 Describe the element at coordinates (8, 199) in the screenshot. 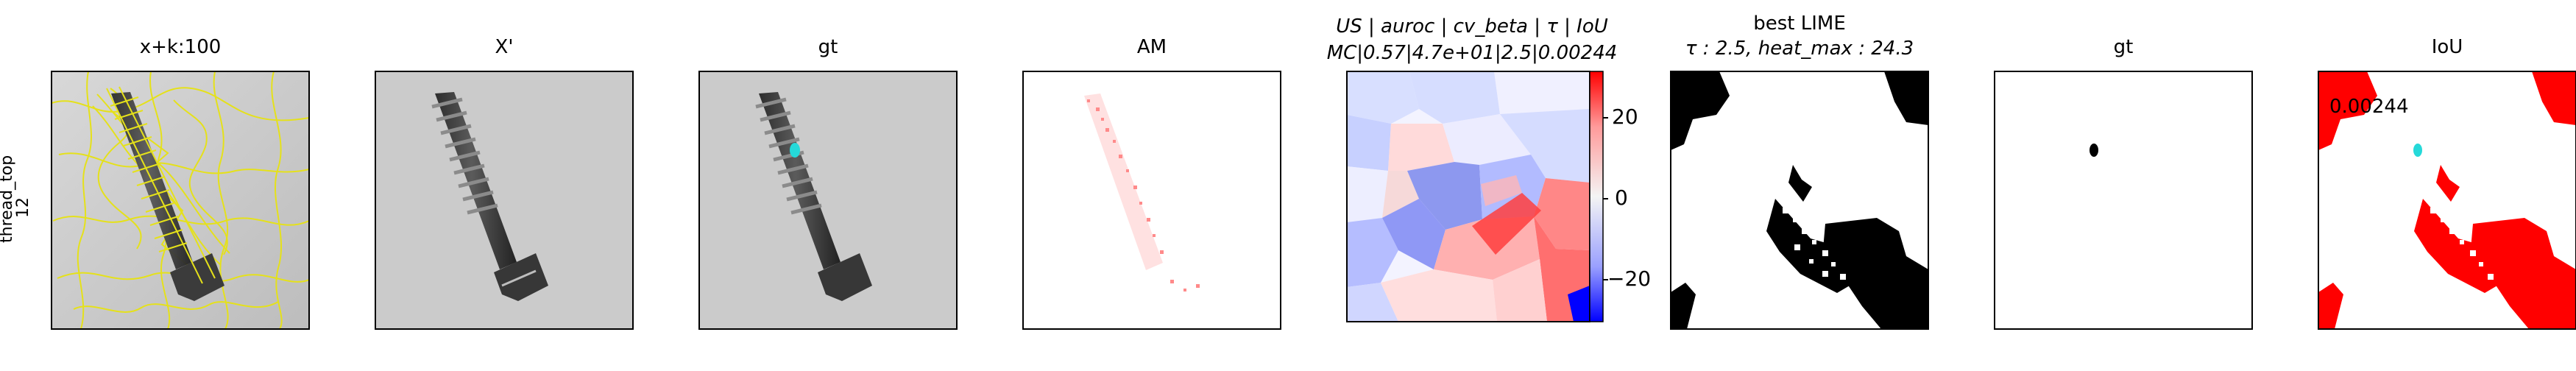

I see `row-label-line1: thread_top` at that location.